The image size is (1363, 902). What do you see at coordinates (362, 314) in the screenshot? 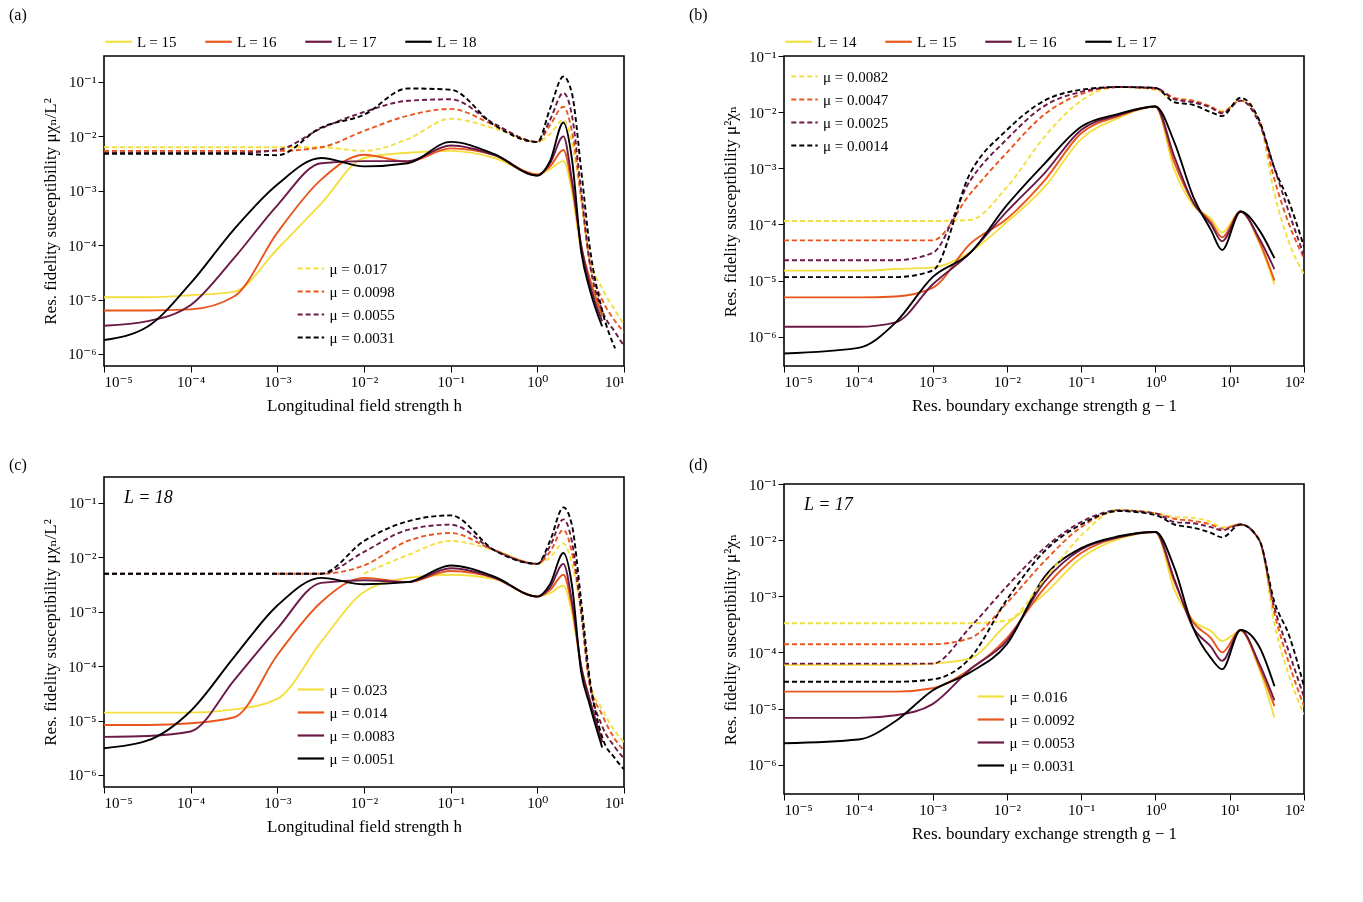
I see `legend-label: μ = 0.0055` at bounding box center [362, 314].